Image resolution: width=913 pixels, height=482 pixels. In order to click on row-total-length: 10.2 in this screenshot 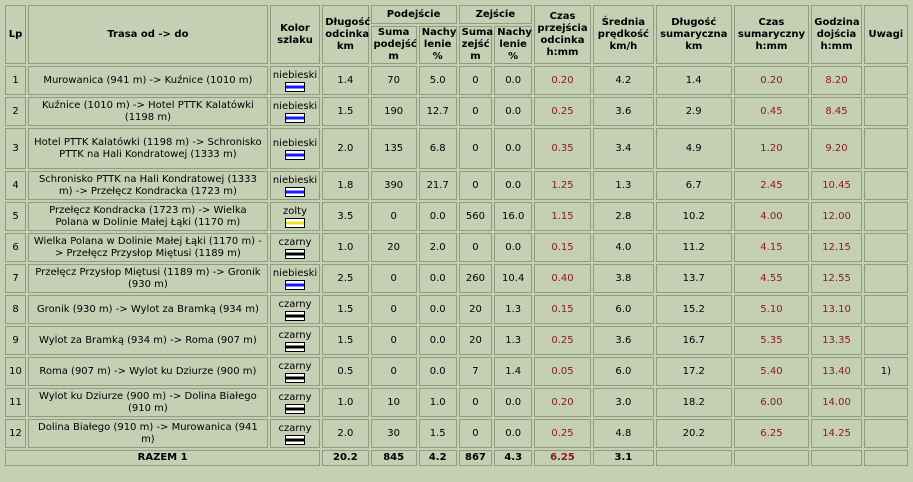, I will do `click(693, 216)`.